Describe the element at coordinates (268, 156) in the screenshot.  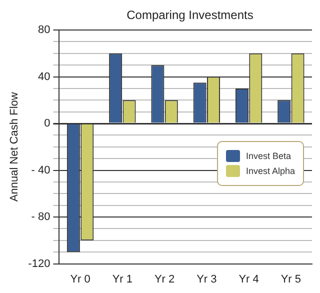
I see `legend-label: Invest Beta` at that location.